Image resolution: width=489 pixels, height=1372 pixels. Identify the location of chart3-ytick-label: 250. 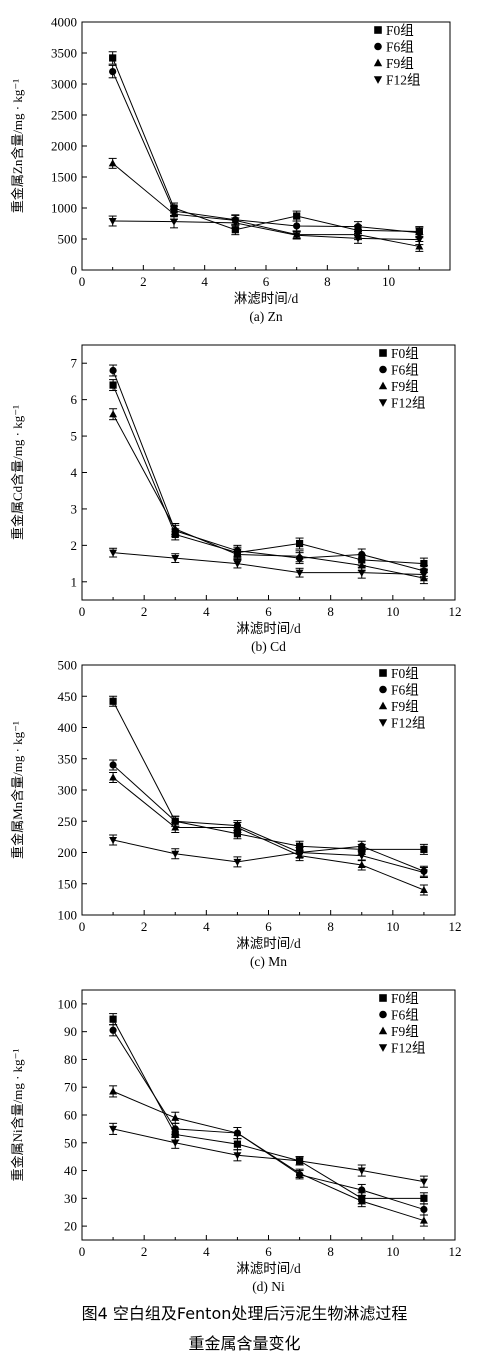
(68, 821).